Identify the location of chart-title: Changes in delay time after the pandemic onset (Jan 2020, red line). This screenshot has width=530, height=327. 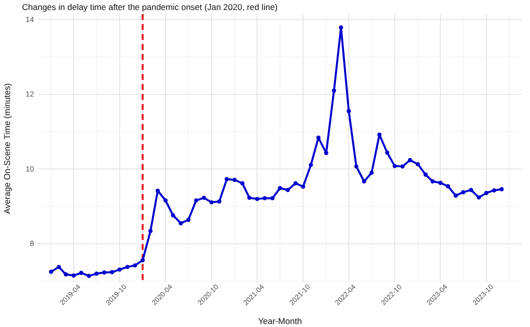
(150, 7).